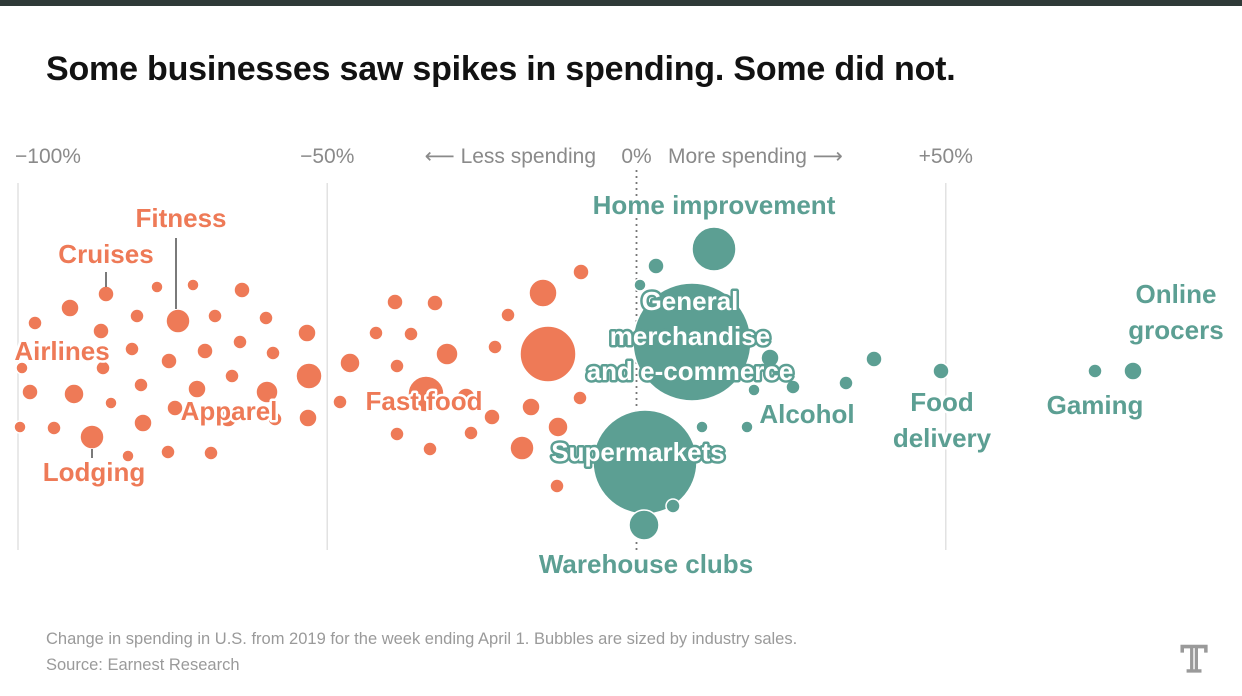 The width and height of the screenshot is (1242, 696). I want to click on tick-label: +50%, so click(946, 156).